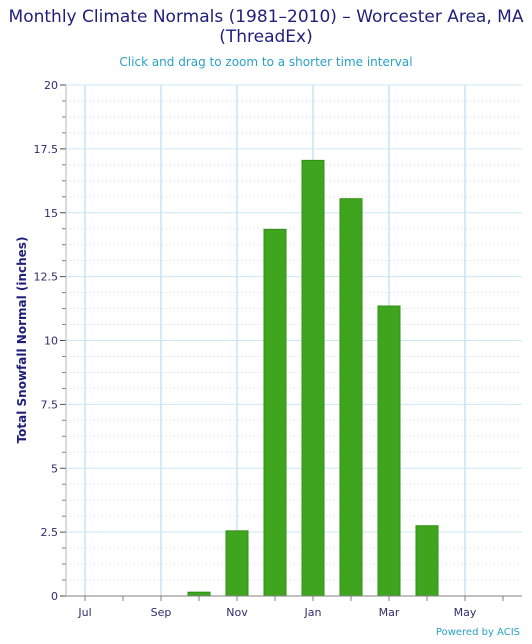 The height and width of the screenshot is (644, 532). Describe the element at coordinates (51, 85) in the screenshot. I see `y-tick-label: 20` at that location.